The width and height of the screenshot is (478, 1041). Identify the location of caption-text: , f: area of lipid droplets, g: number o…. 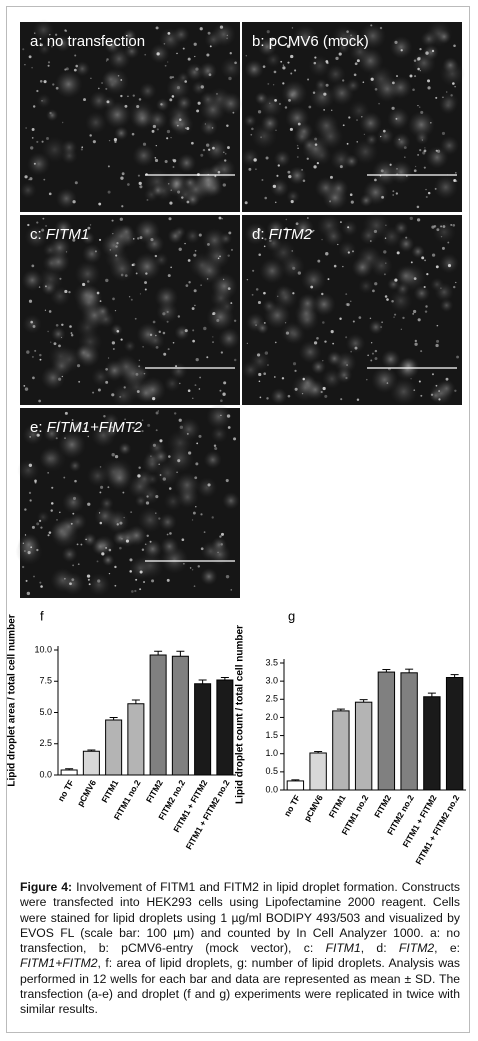
(240, 986).